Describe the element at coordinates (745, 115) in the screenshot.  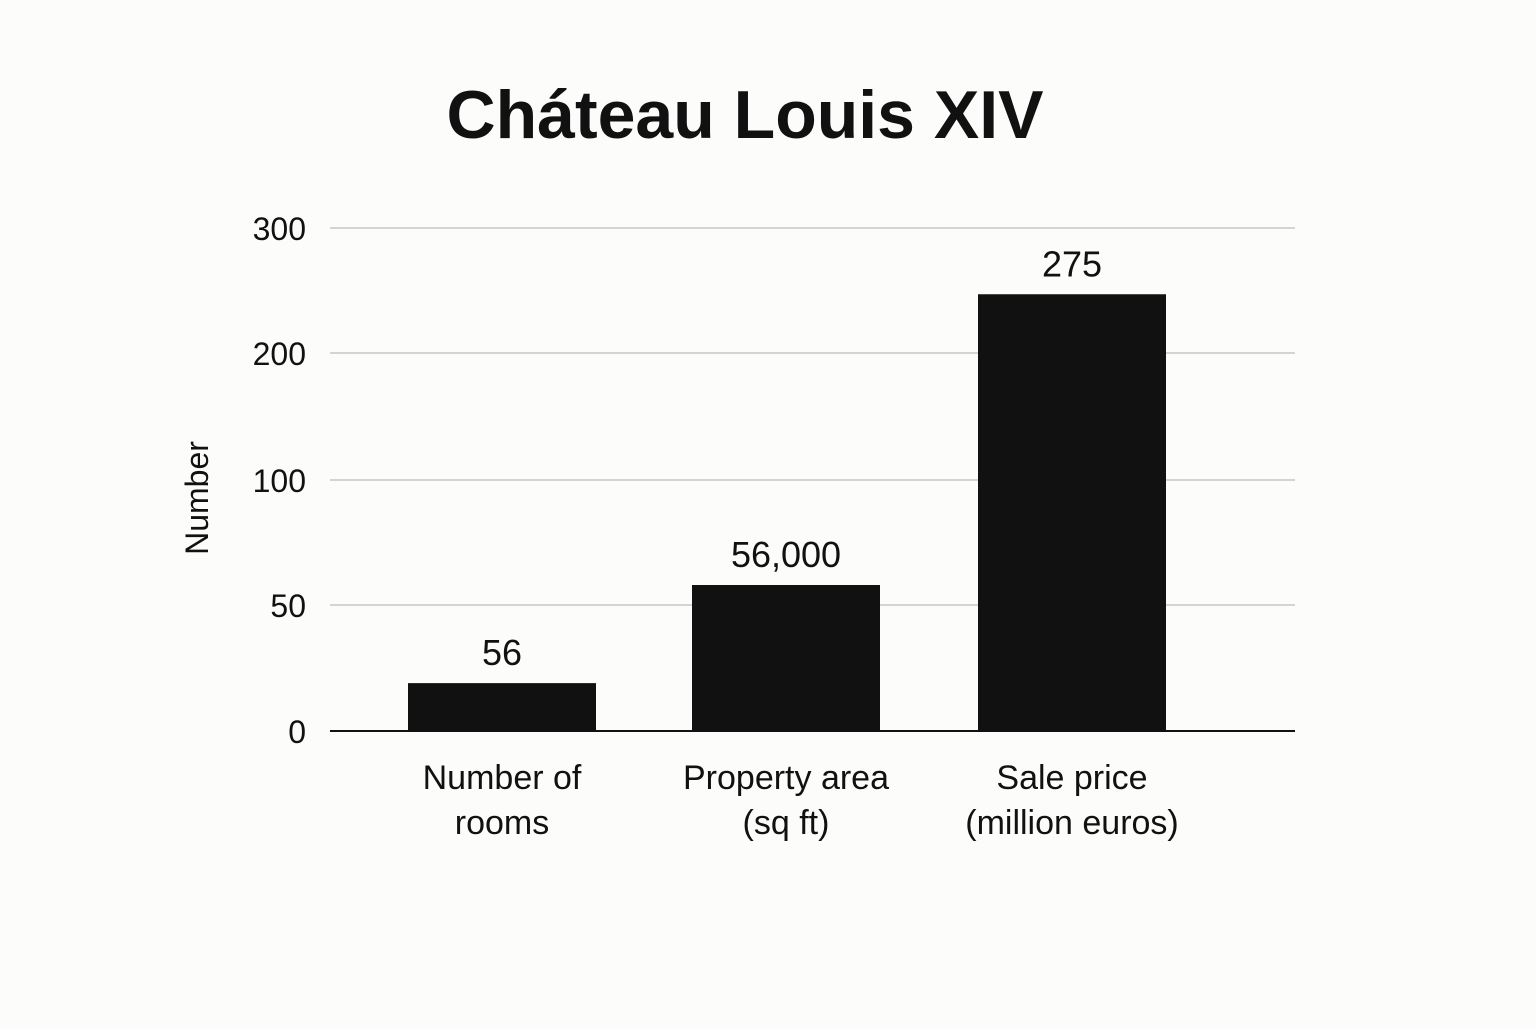
I see `chart-title: Cháteau Louis XIV` at that location.